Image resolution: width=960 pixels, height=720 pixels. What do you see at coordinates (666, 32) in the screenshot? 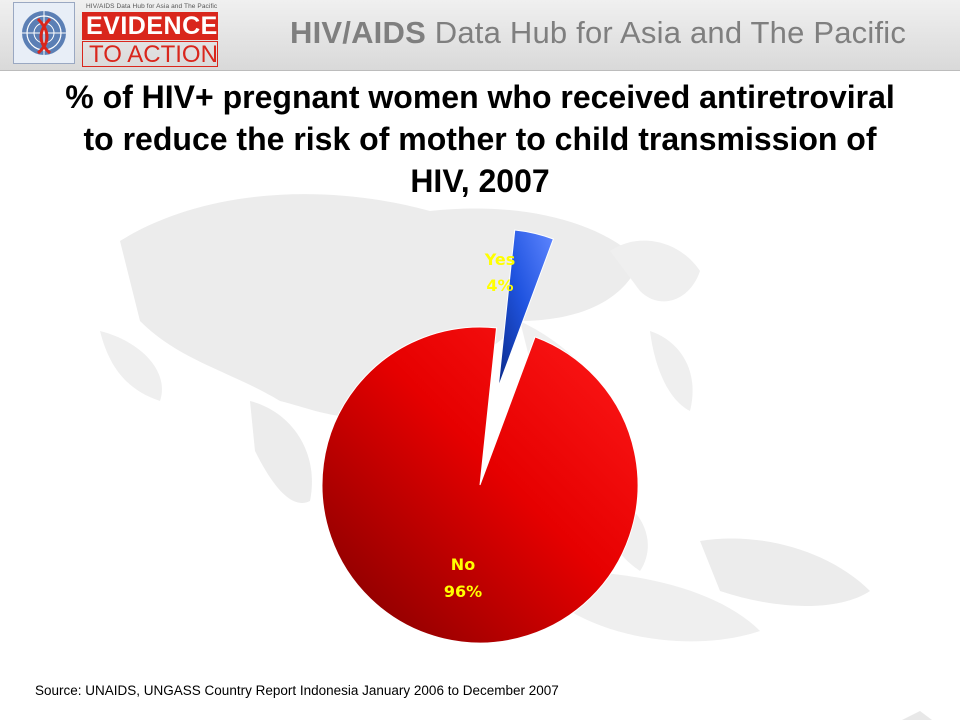
I see `banner-title-rest: Data Hub for Asia and The Pacific` at bounding box center [666, 32].